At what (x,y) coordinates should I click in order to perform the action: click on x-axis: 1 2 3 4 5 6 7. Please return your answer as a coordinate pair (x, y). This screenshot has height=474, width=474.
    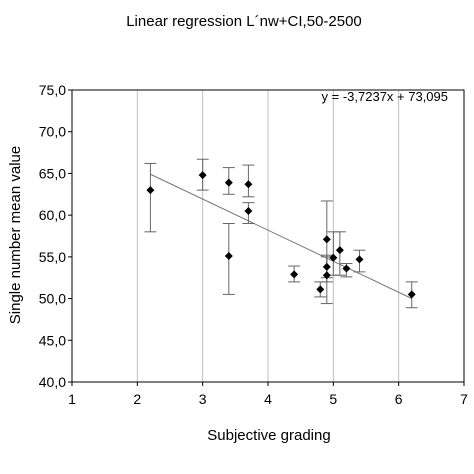
    Looking at the image, I should click on (268, 394).